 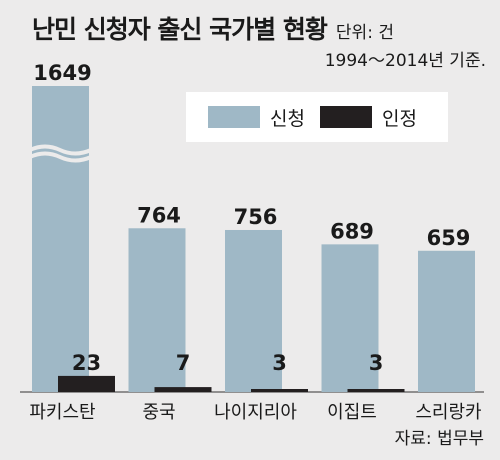 What do you see at coordinates (449, 238) in the screenshot?
I see `data-label-applied: 659` at bounding box center [449, 238].